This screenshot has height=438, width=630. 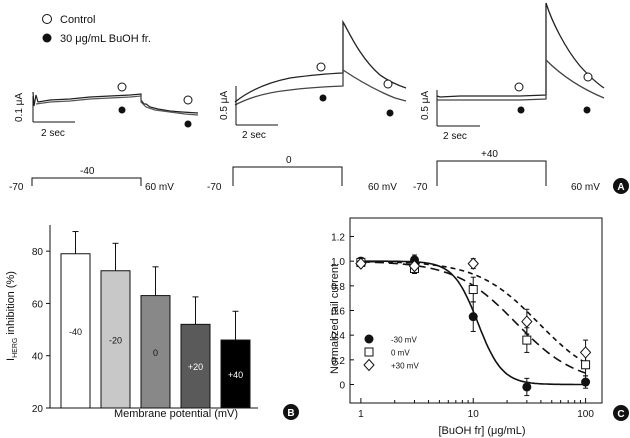 I want to click on trace-2-tail-treated-marker, so click(x=390, y=113).